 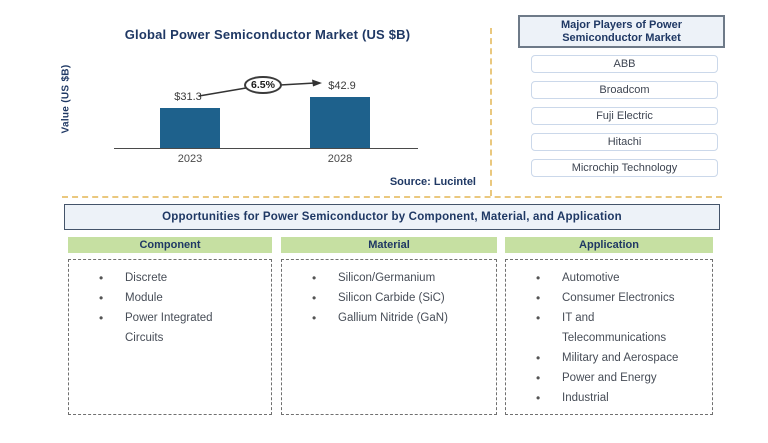 What do you see at coordinates (432, 182) in the screenshot?
I see `source-credit: Source: Lucintel` at bounding box center [432, 182].